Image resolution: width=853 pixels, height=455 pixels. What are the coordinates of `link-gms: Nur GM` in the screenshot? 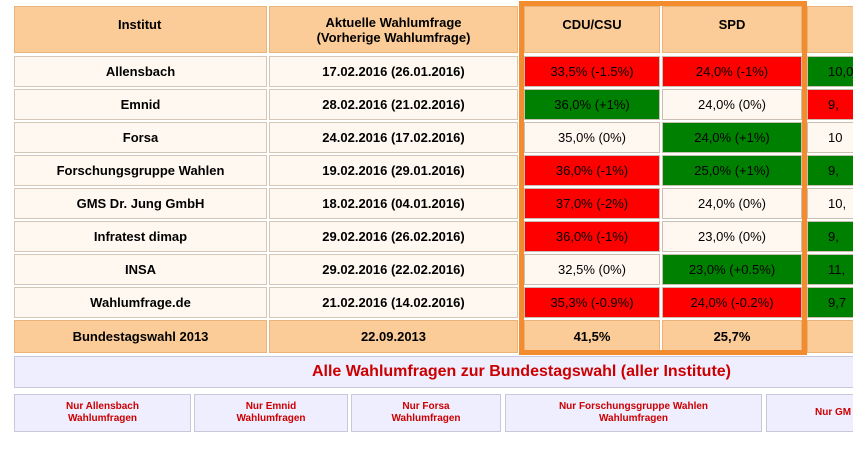 It's located at (809, 413).